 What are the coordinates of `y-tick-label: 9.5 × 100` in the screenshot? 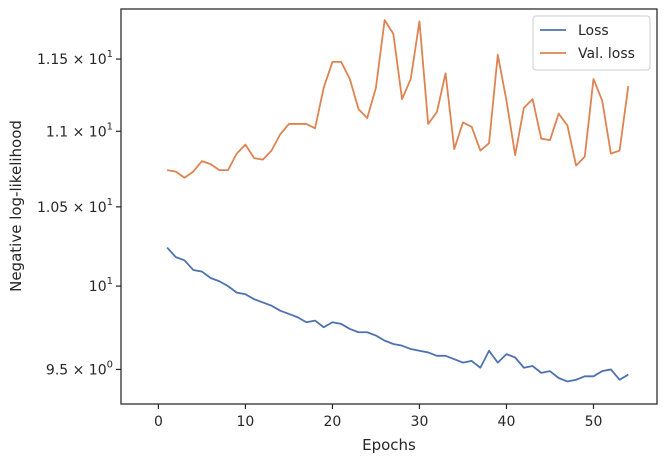 It's located at (79, 368).